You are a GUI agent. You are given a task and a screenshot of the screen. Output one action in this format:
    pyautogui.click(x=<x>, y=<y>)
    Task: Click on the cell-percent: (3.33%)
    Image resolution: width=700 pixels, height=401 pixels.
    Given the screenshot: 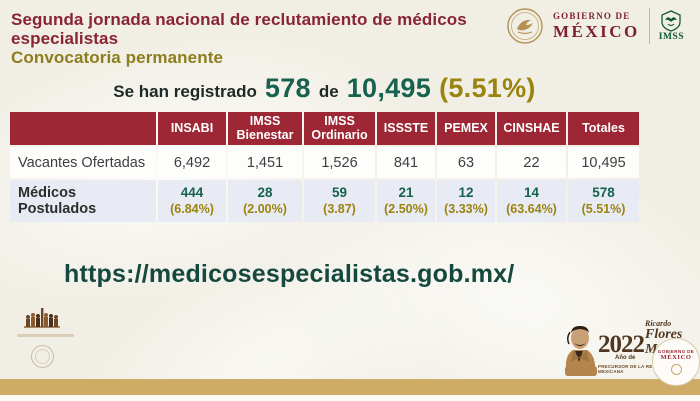 What is the action you would take?
    pyautogui.click(x=466, y=208)
    